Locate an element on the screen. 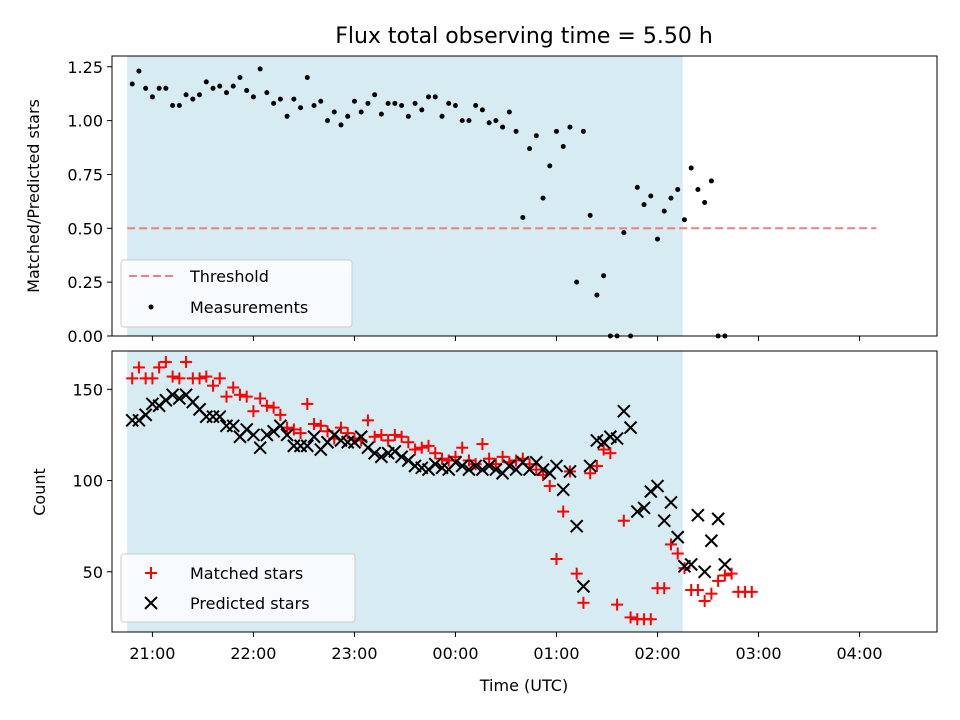  legend-predicted-swatch is located at coordinates (151, 603).